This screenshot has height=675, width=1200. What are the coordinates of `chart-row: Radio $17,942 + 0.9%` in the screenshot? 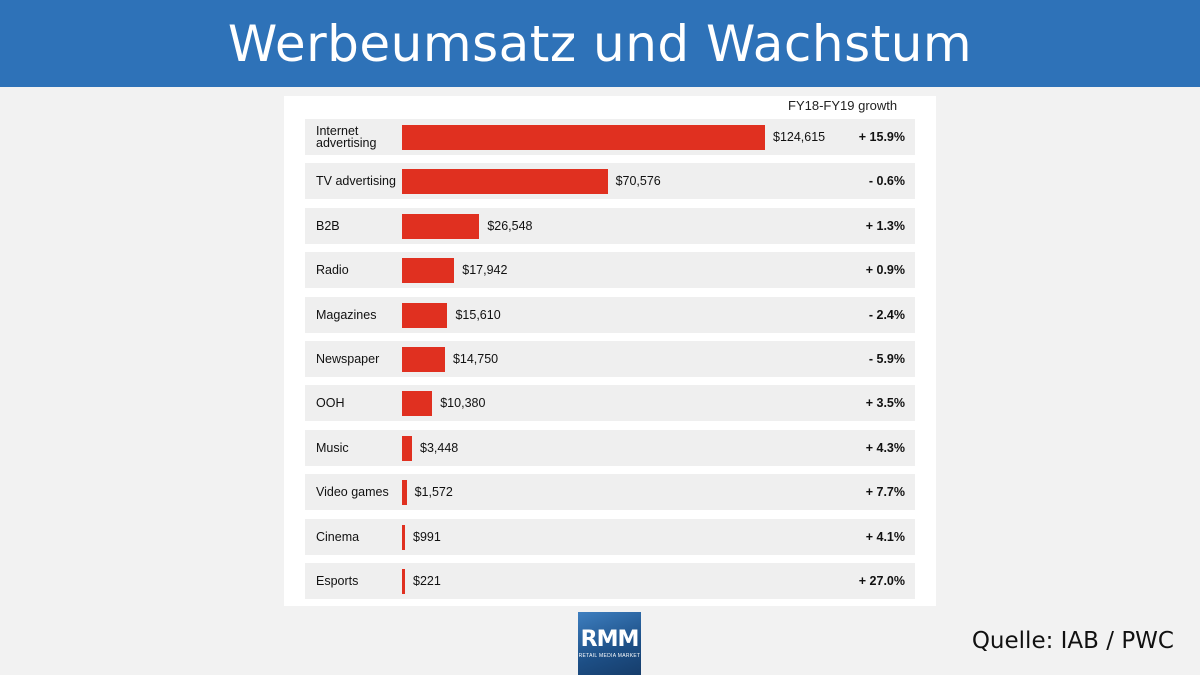 It's located at (610, 270).